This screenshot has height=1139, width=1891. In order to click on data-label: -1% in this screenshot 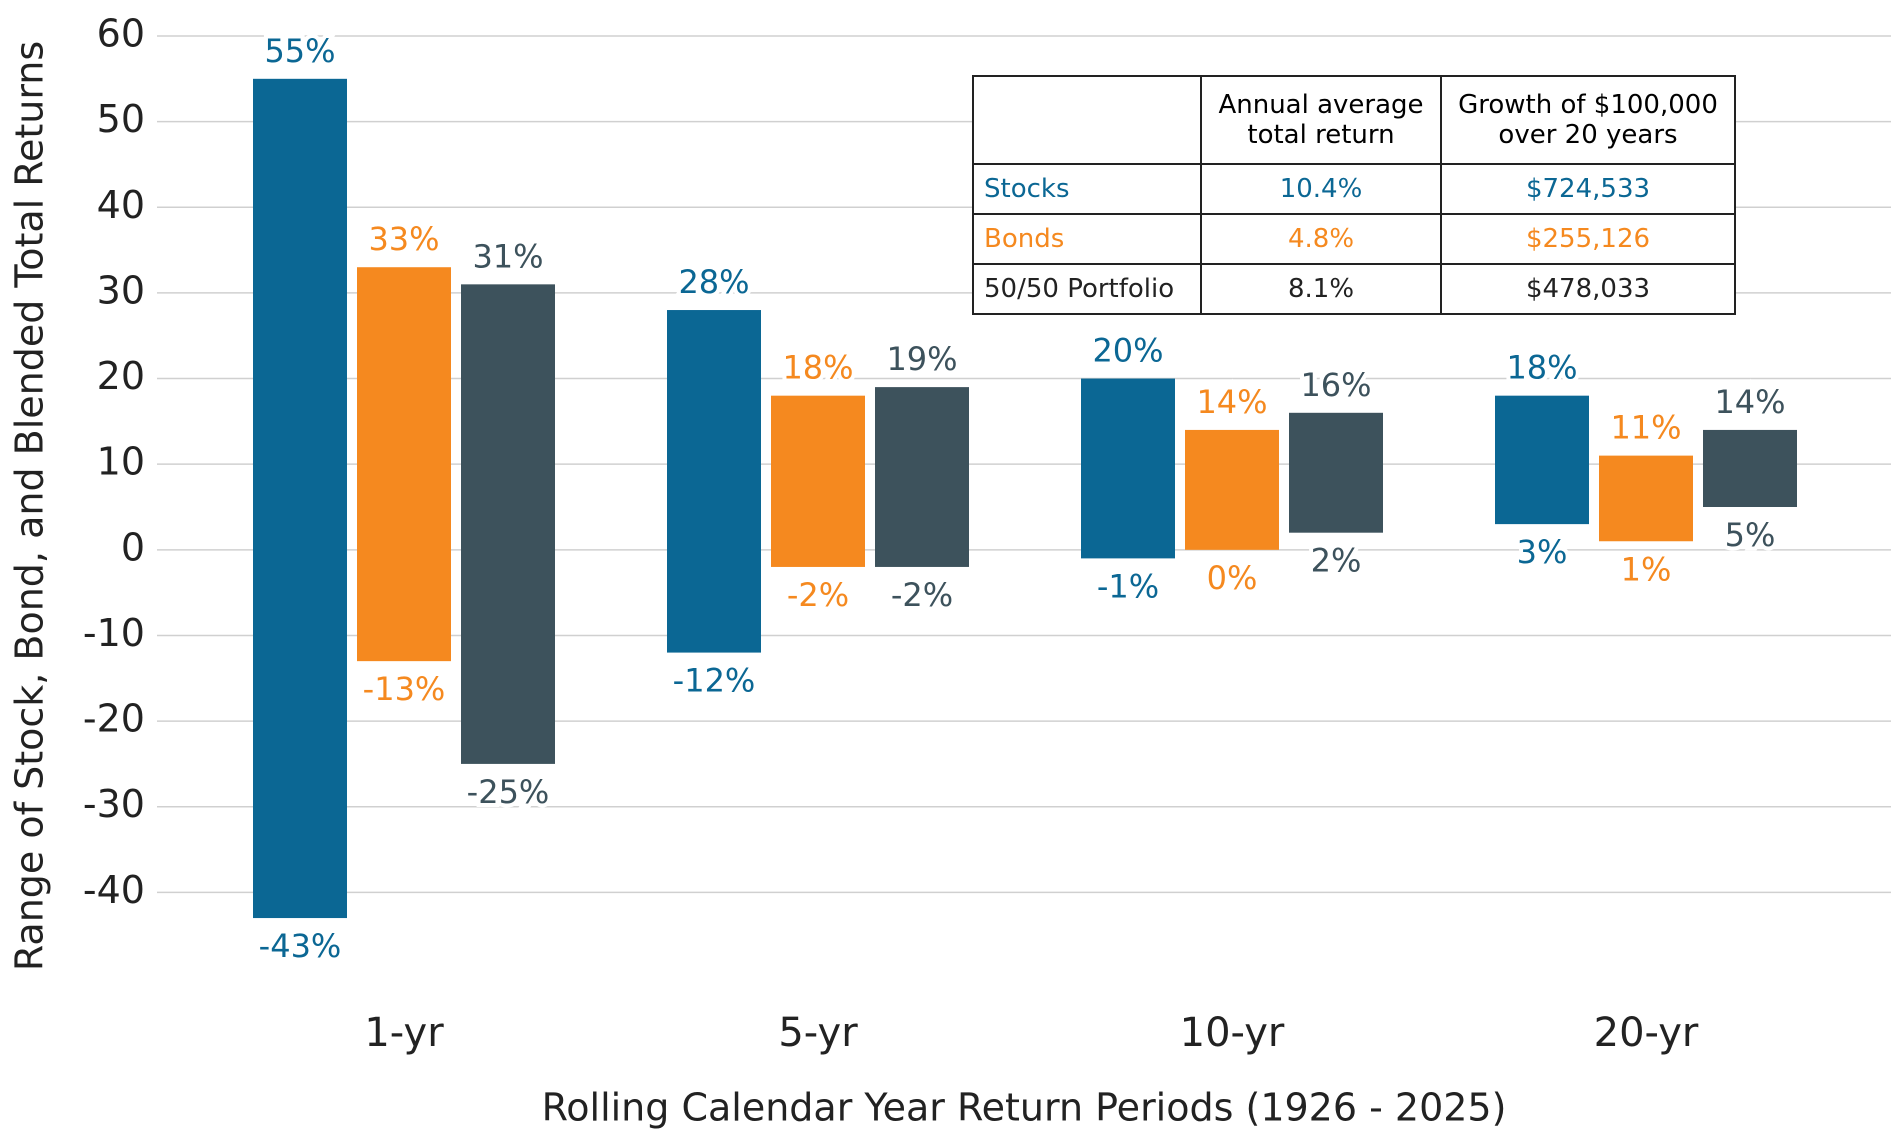, I will do `click(1128, 586)`.